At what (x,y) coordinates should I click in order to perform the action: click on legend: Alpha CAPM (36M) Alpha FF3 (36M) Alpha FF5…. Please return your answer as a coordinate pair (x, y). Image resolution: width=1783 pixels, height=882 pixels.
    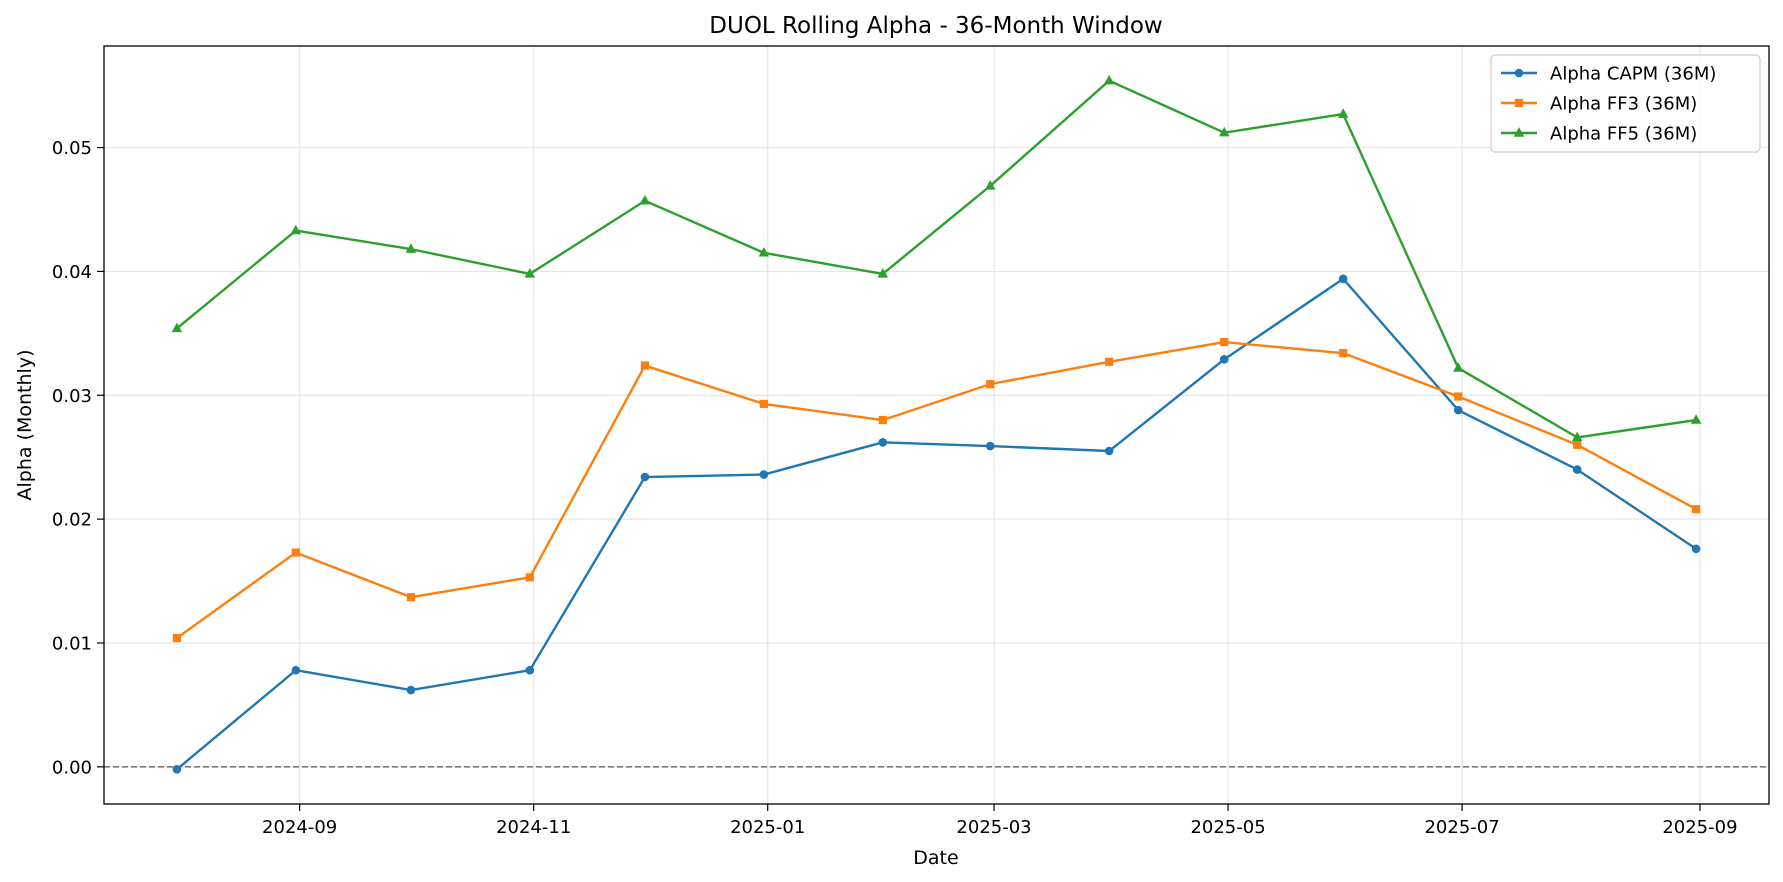
    Looking at the image, I should click on (1625, 103).